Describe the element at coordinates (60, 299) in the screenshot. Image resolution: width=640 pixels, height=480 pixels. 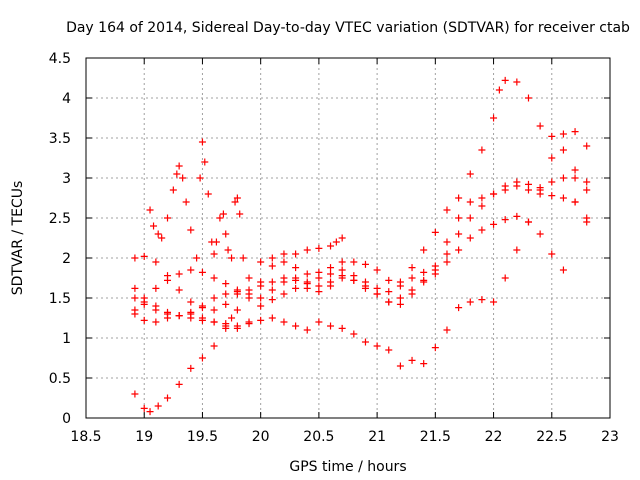
I see `y-tick-label: 1.5` at that location.